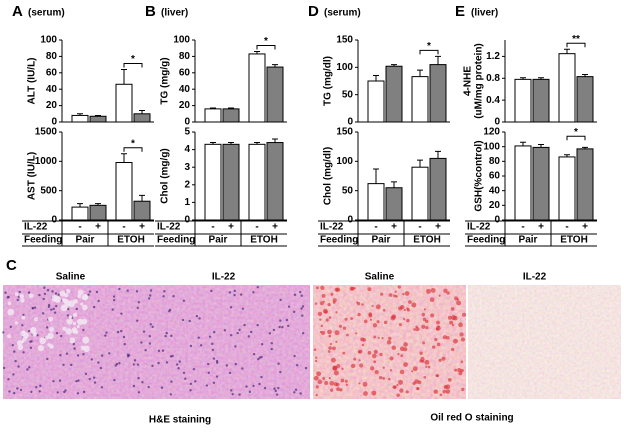  What do you see at coordinates (169, 227) in the screenshot?
I see `row-label: IL-22` at bounding box center [169, 227].